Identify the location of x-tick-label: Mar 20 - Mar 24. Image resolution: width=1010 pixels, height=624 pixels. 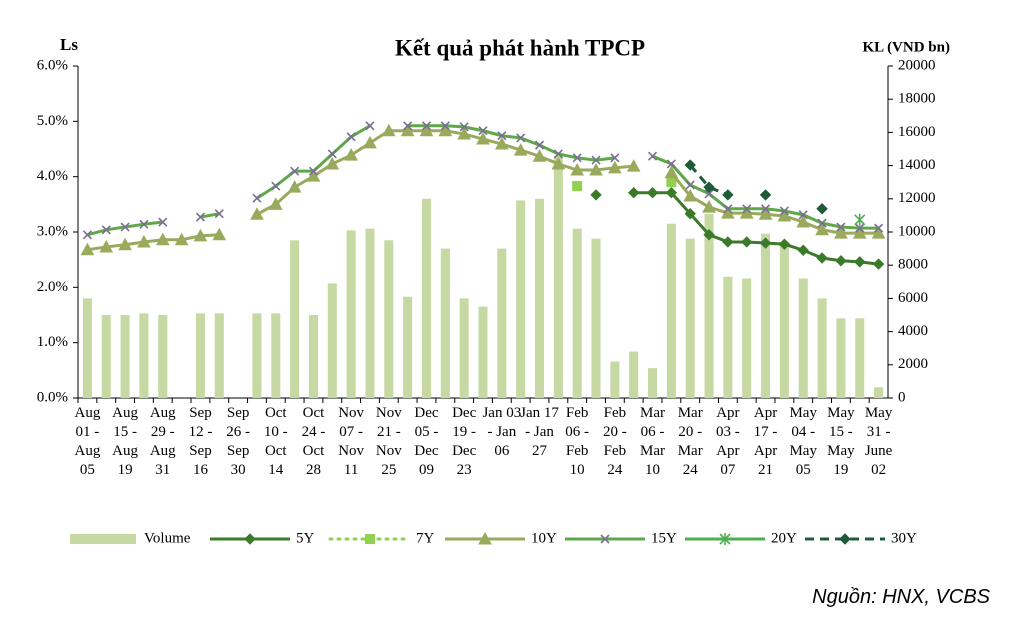
(690, 441).